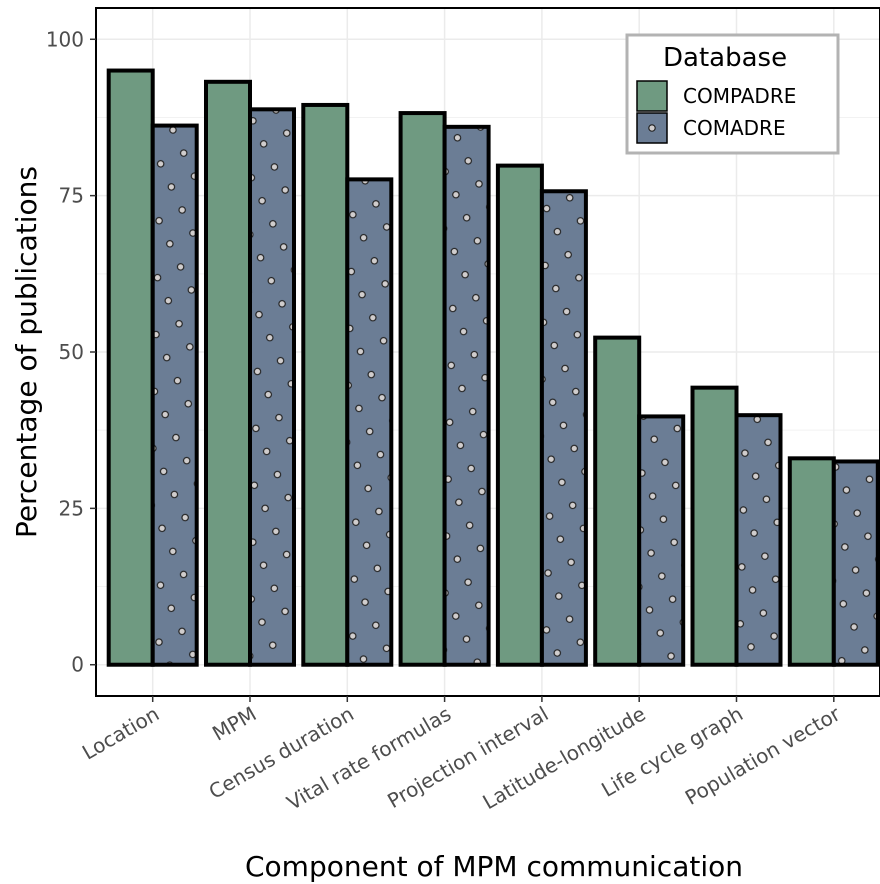 This screenshot has width=880, height=884. What do you see at coordinates (739, 96) in the screenshot?
I see `legend-label-compadre: COMPADRE` at bounding box center [739, 96].